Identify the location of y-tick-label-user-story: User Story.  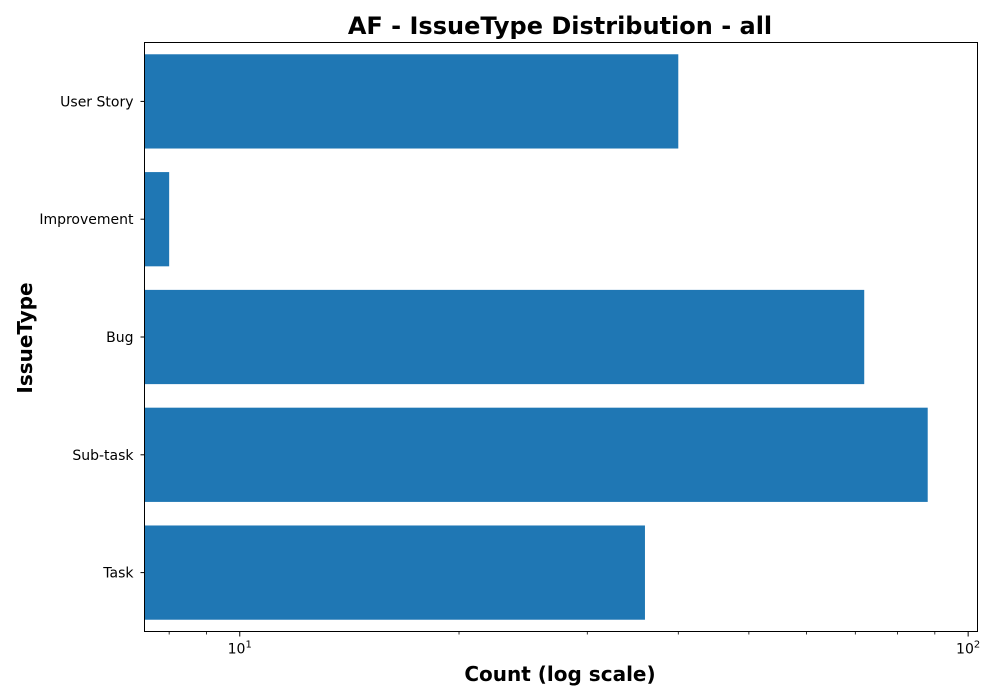
(96, 102).